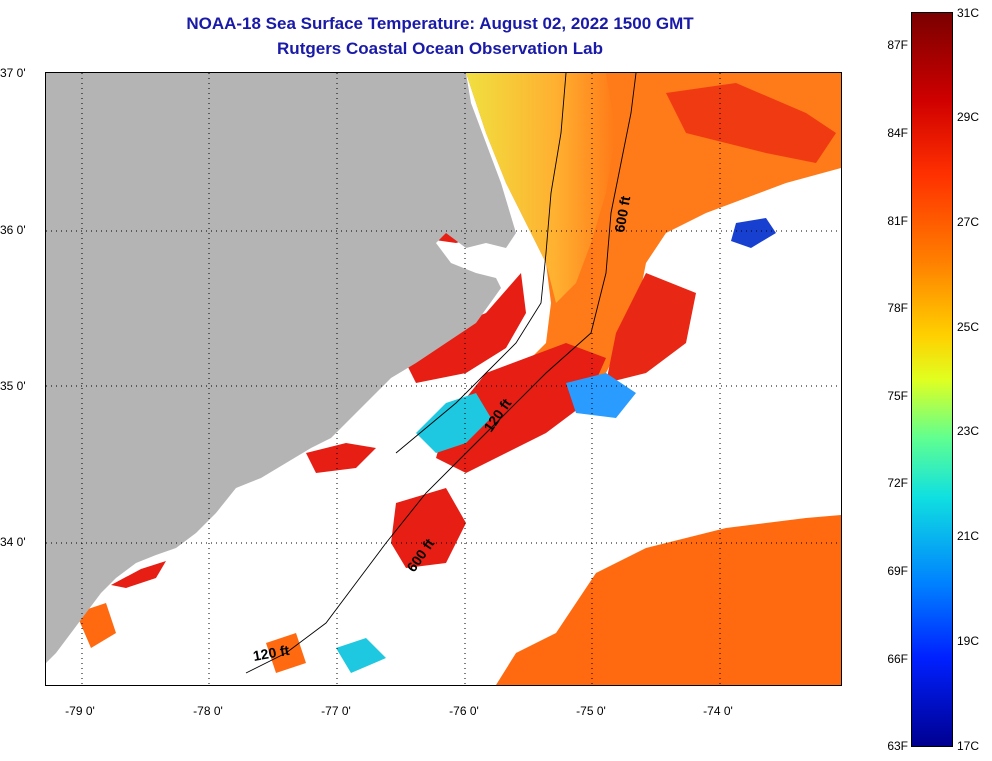  Describe the element at coordinates (897, 308) in the screenshot. I see `colorbar-f-78: 78F` at that location.